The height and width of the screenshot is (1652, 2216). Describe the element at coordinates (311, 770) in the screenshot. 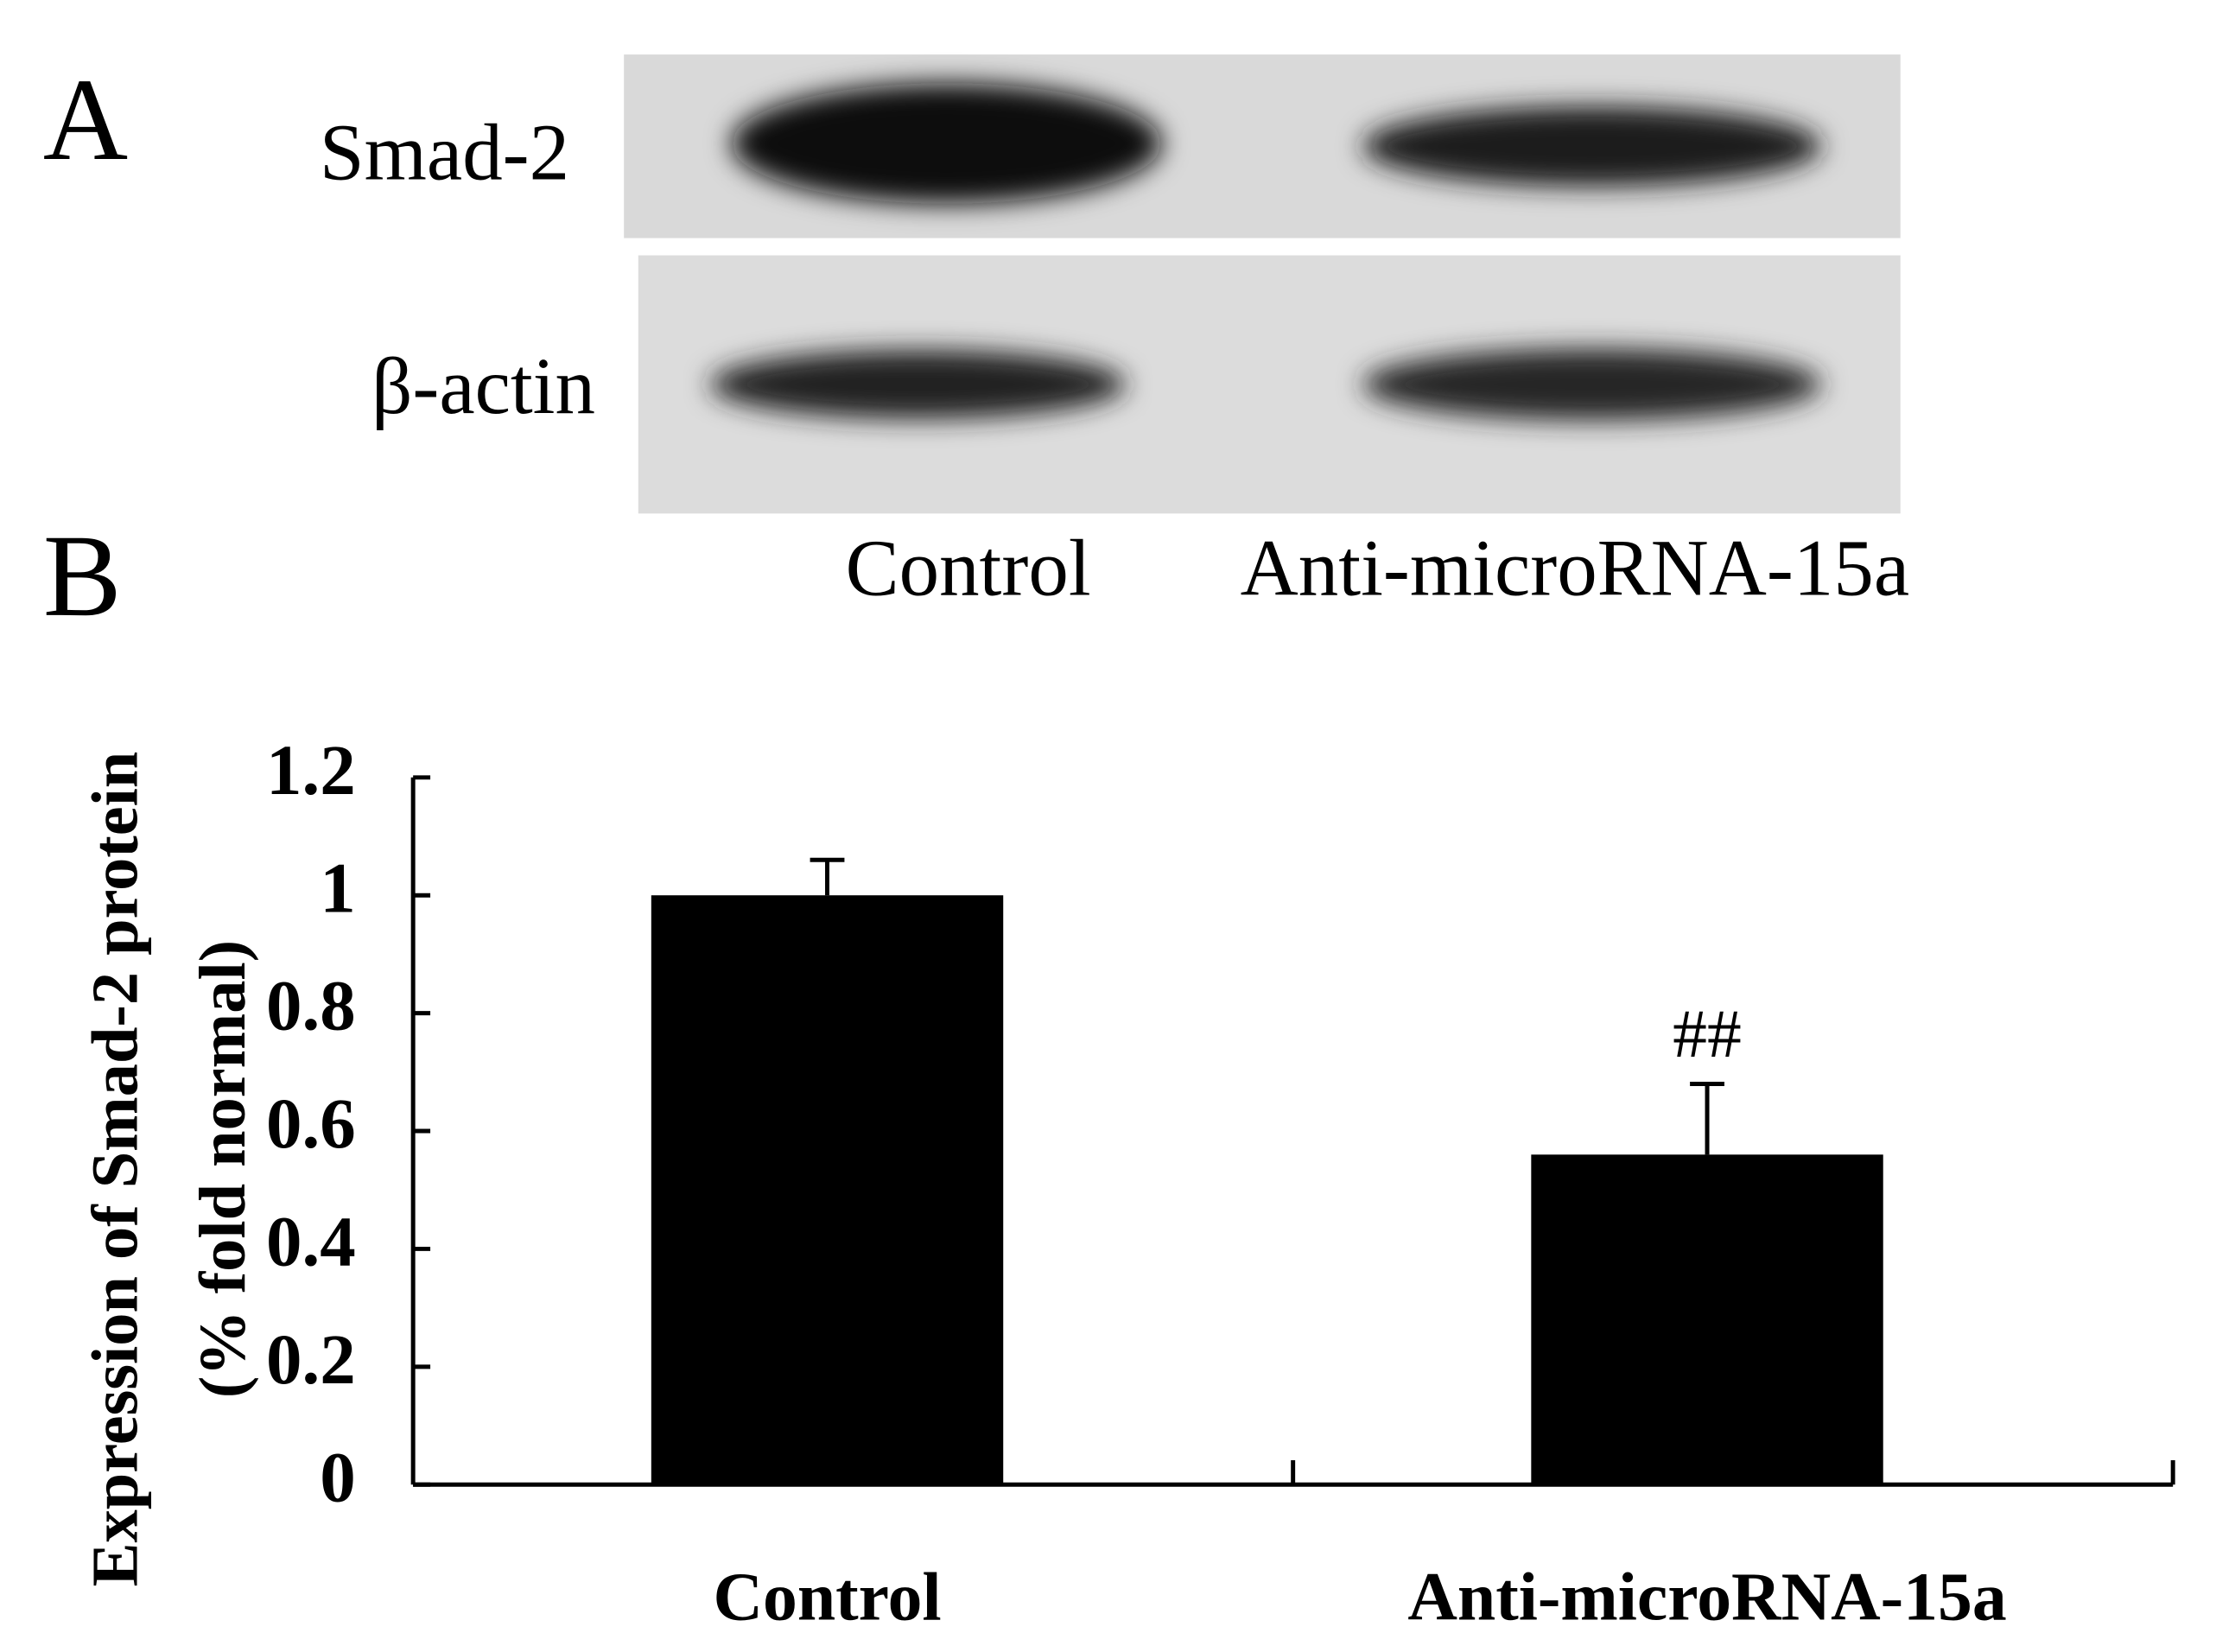

I see `y-tick-label: 1.2` at that location.